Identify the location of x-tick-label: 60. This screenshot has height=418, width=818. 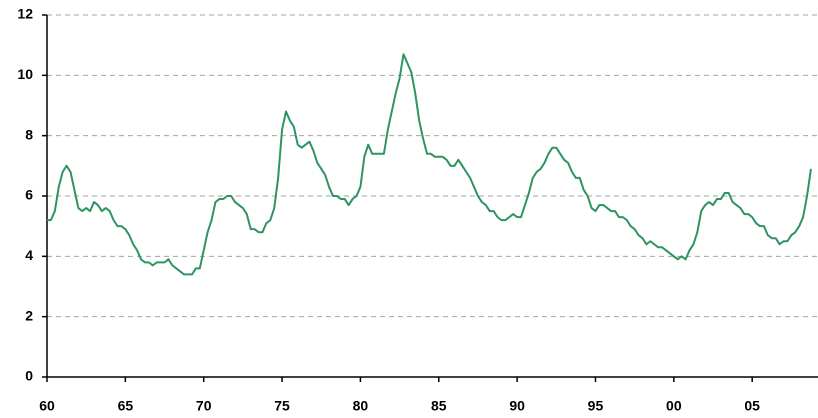
(47, 406).